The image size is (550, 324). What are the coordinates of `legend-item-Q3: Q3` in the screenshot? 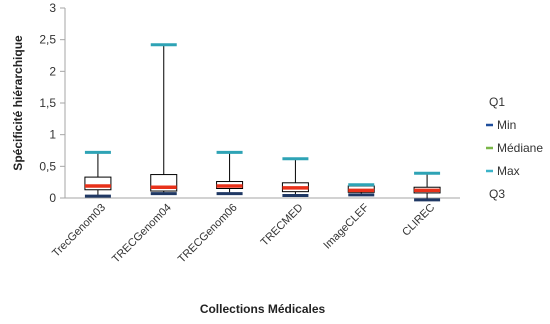 It's located at (497, 194).